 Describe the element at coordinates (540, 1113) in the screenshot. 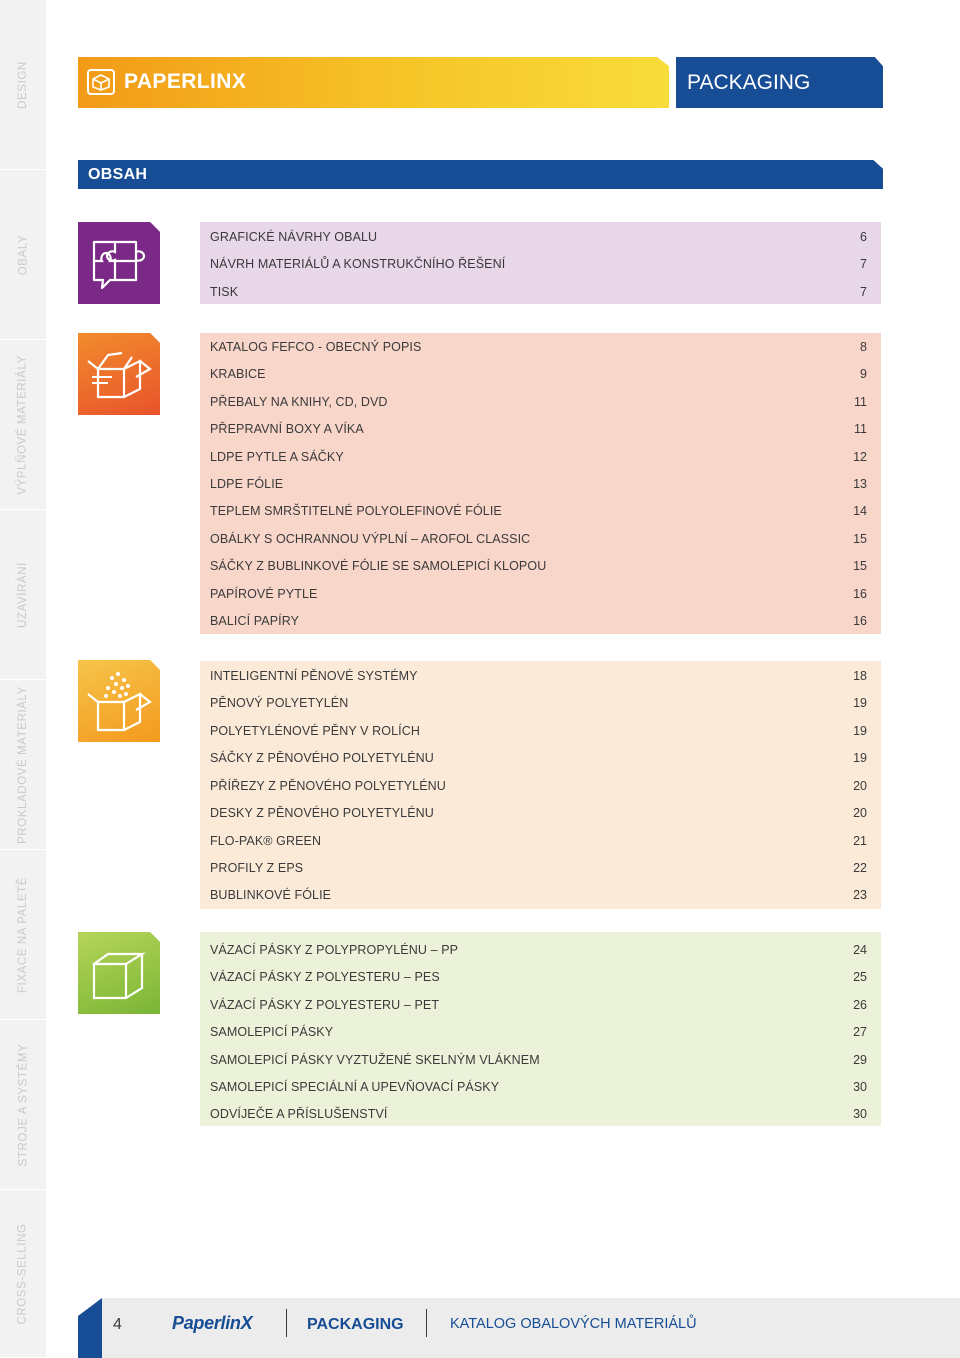

I see `toc-row: ODVÍJEČE A PŘÍSLUŠENSTVÍ 30` at that location.